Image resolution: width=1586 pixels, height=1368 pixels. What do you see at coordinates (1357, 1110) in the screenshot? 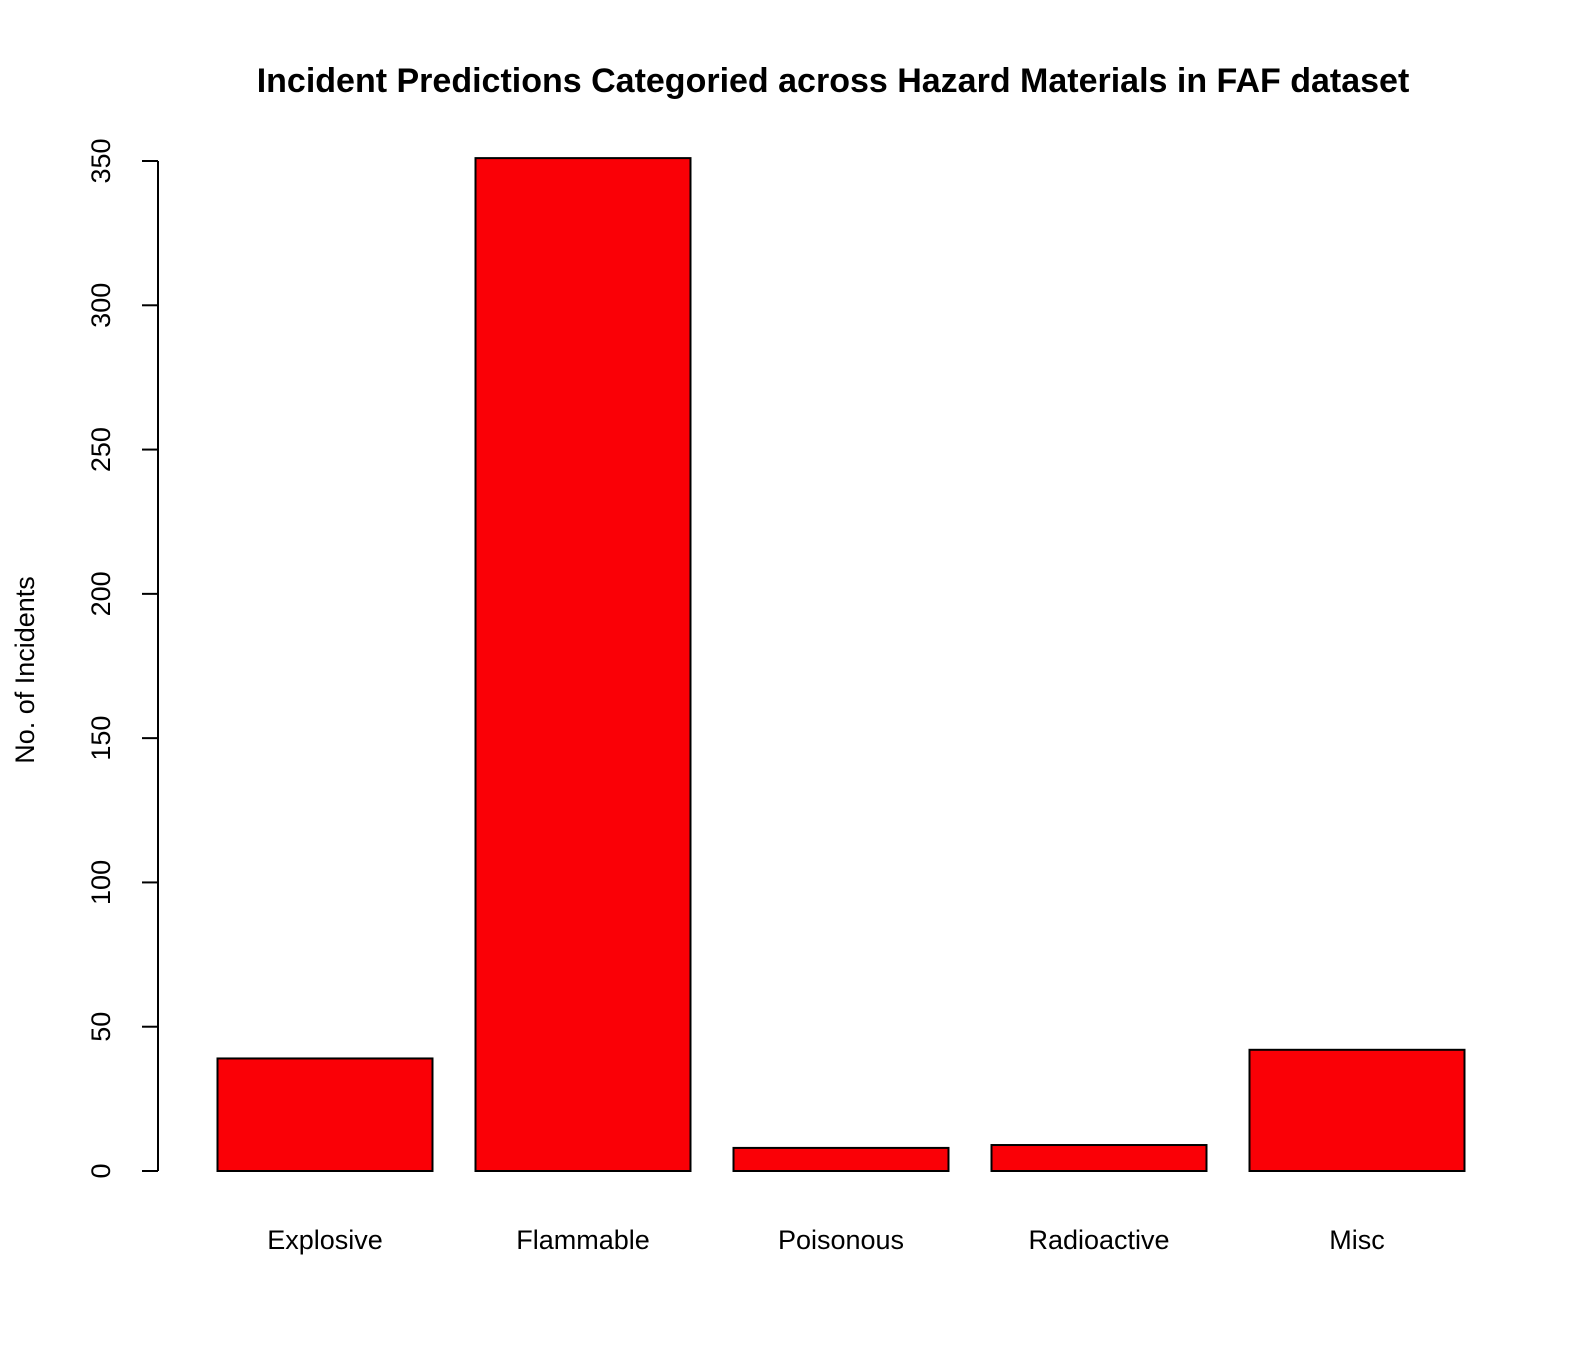
I see `bar-misc` at bounding box center [1357, 1110].